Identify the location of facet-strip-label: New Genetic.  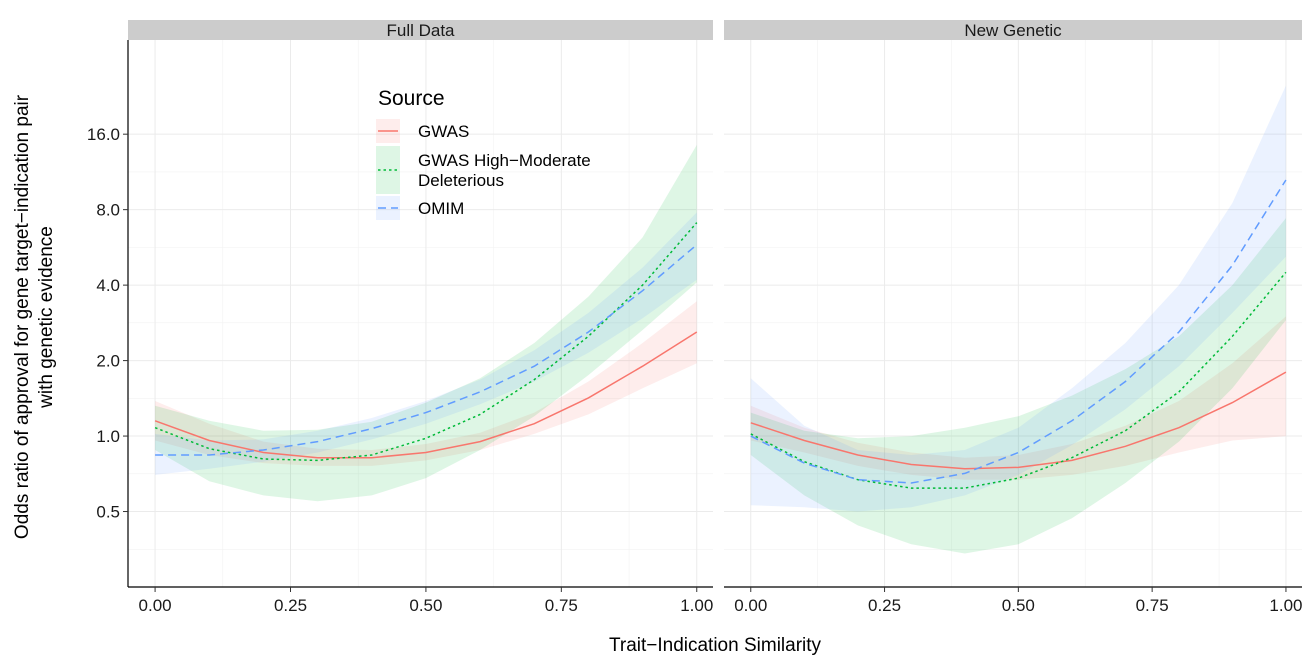
(1013, 30).